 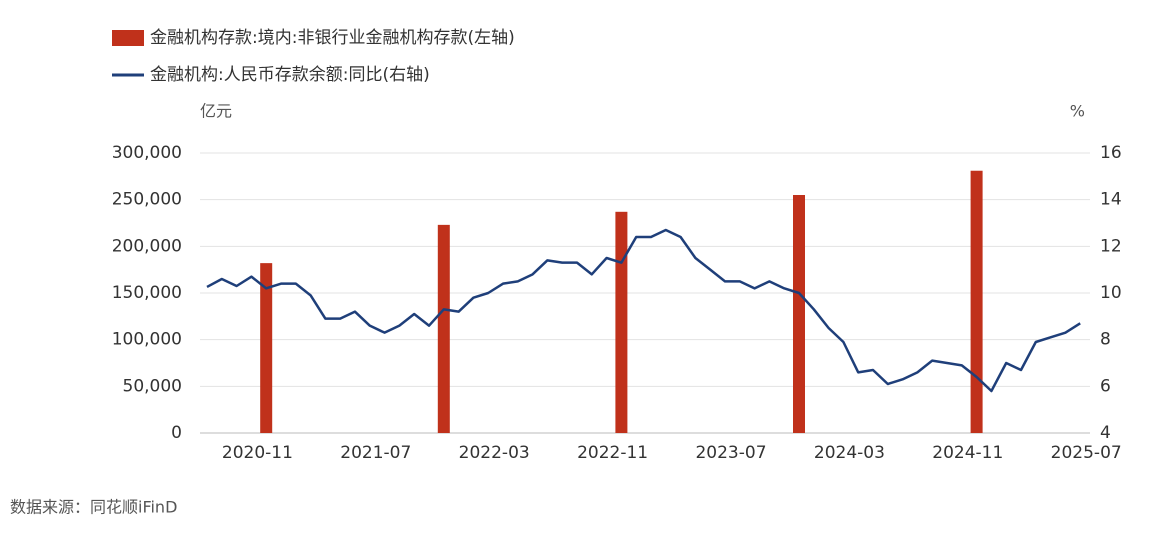 What do you see at coordinates (176, 433) in the screenshot?
I see `y-tick-label: 0` at bounding box center [176, 433].